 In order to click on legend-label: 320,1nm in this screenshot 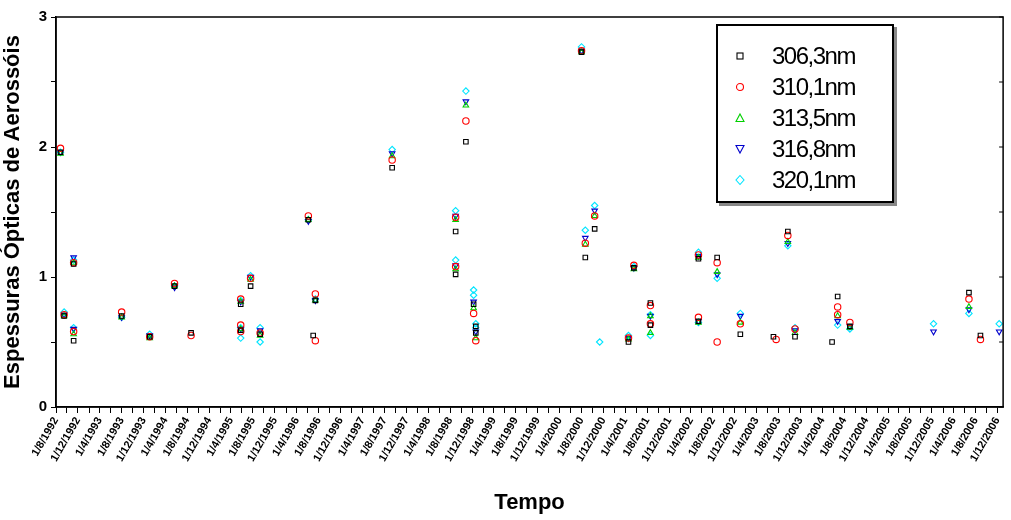, I will do `click(813, 179)`.